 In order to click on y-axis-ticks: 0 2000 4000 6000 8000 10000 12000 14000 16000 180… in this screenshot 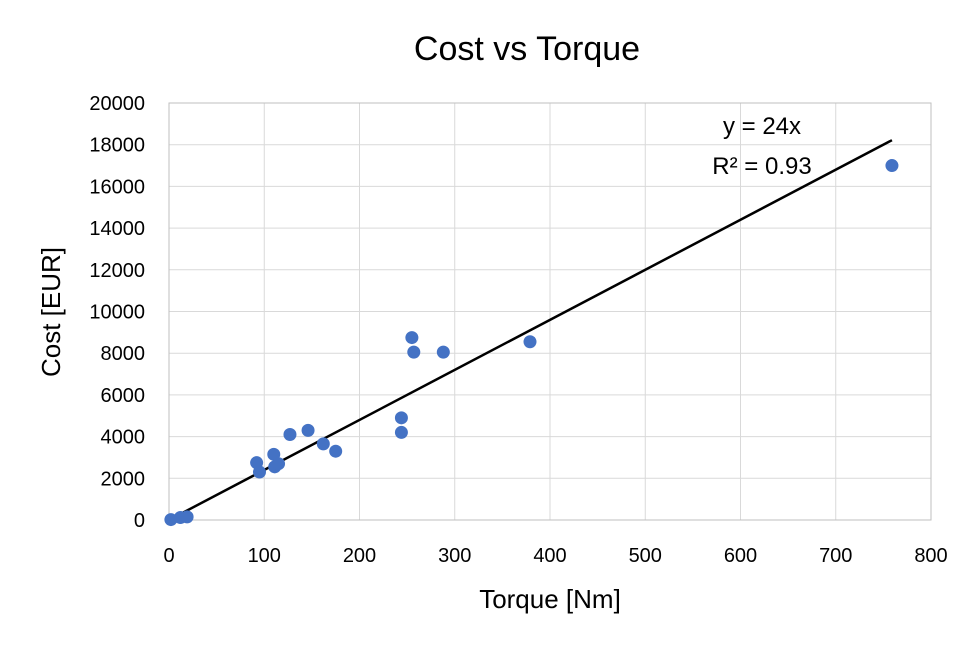, I will do `click(117, 312)`.